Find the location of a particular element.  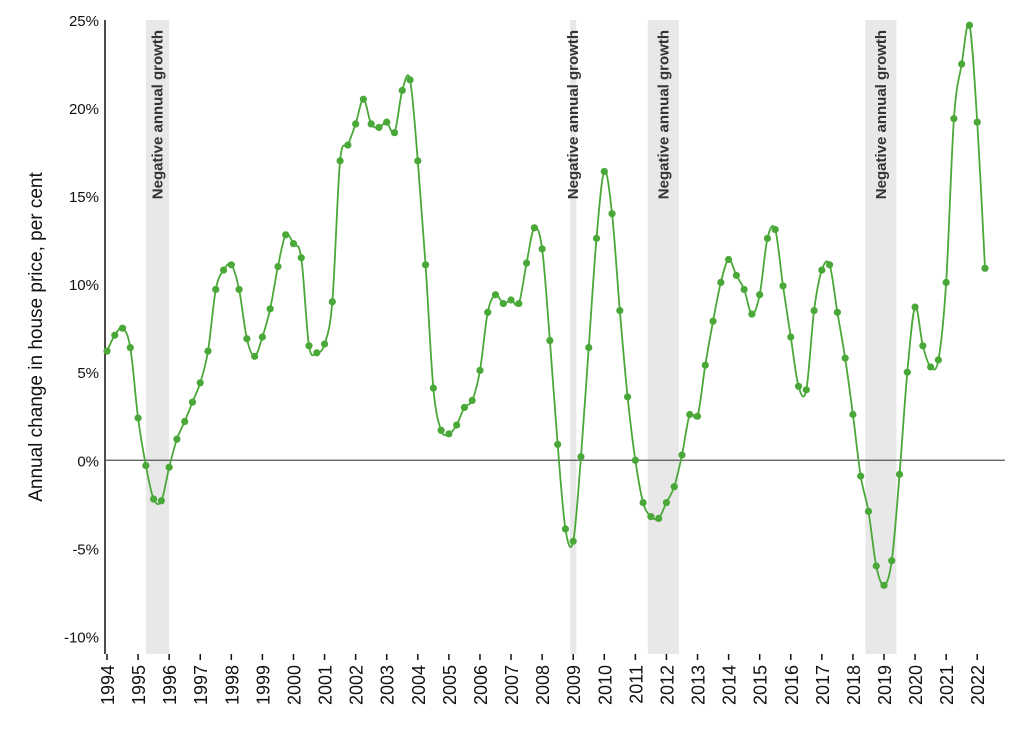

shaded-region-label-2: Negative annual growth is located at coordinates (573, 114).